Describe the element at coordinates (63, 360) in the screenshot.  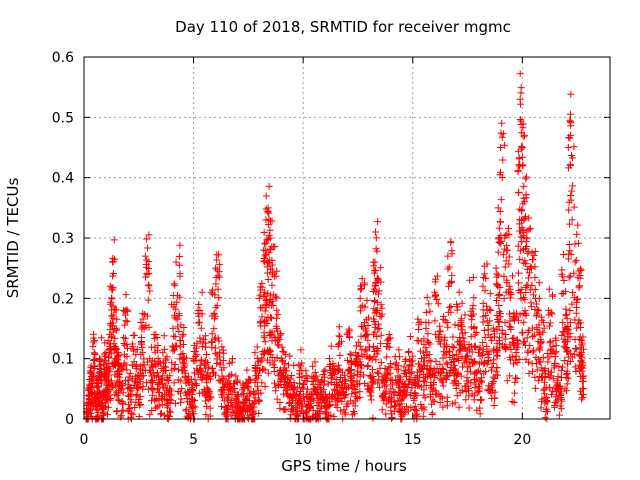
I see `y-tick-label: 0.1` at that location.